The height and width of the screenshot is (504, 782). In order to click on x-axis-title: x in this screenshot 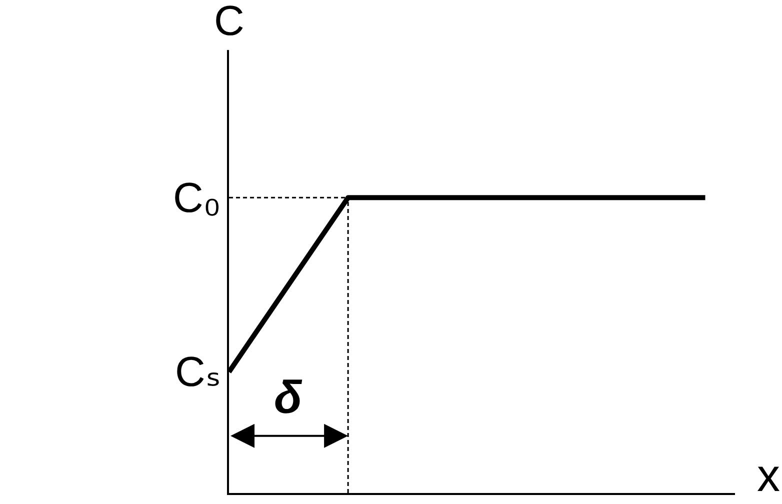, I will do `click(768, 475)`.